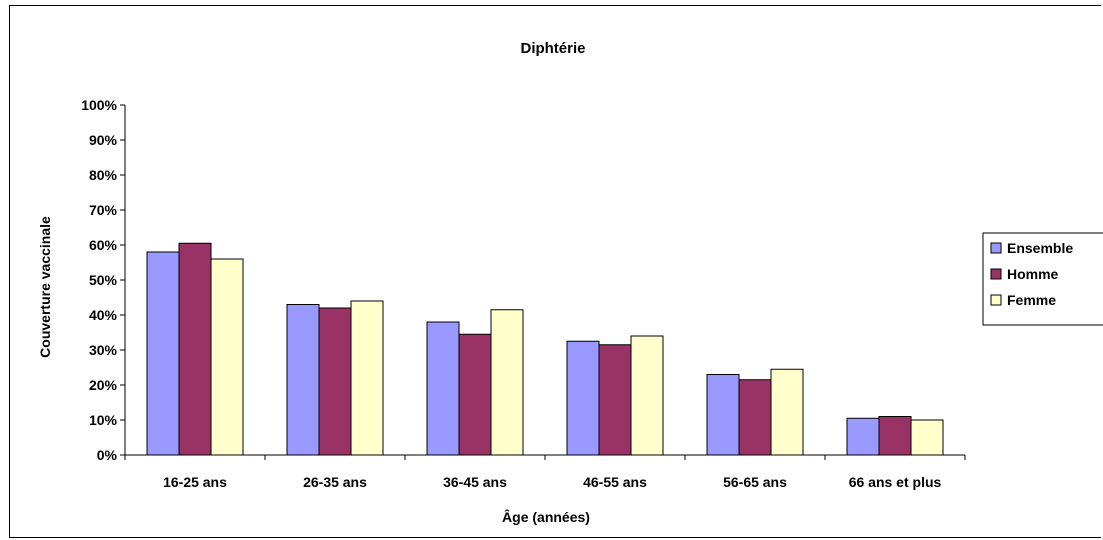 This screenshot has height=540, width=1103. I want to click on legend-label-femme: Femme, so click(1031, 300).